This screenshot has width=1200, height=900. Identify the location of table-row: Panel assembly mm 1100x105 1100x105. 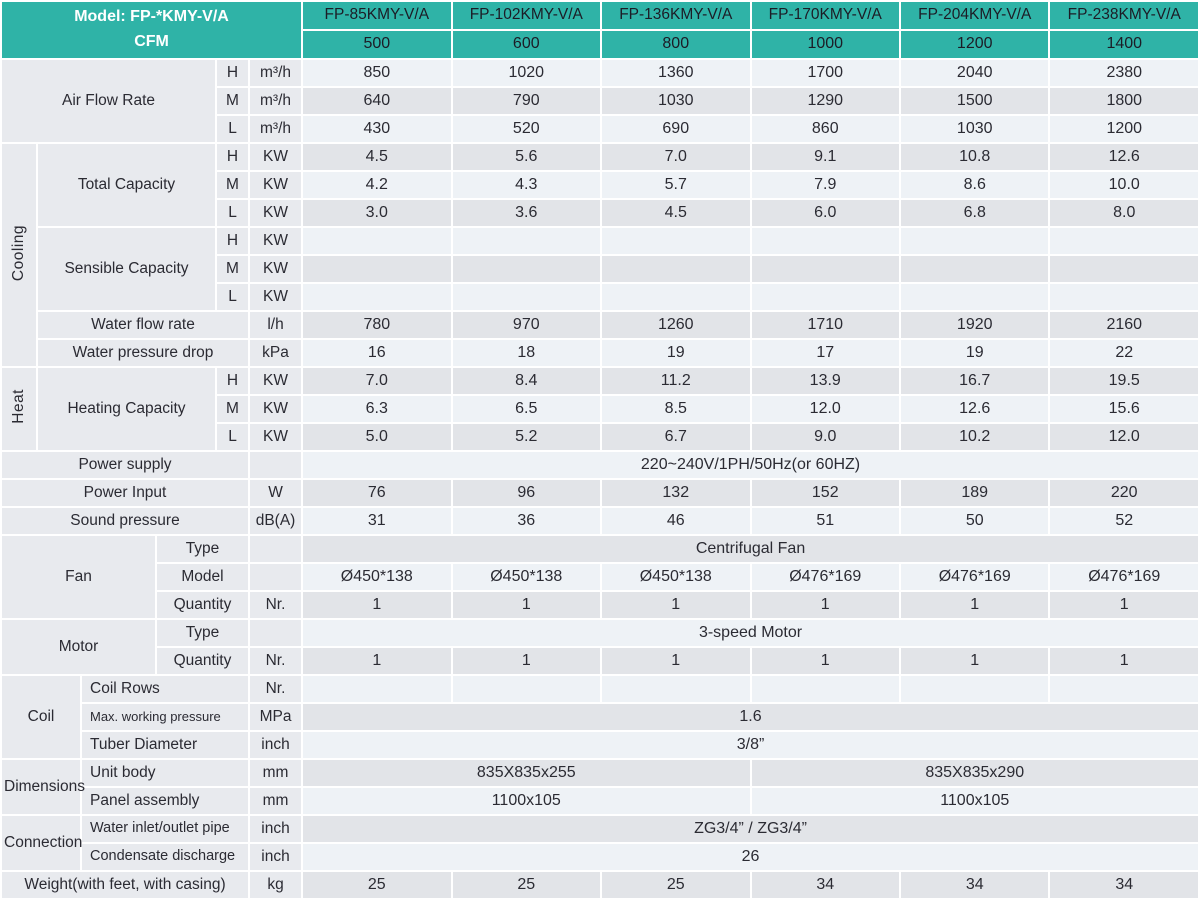
(600, 801).